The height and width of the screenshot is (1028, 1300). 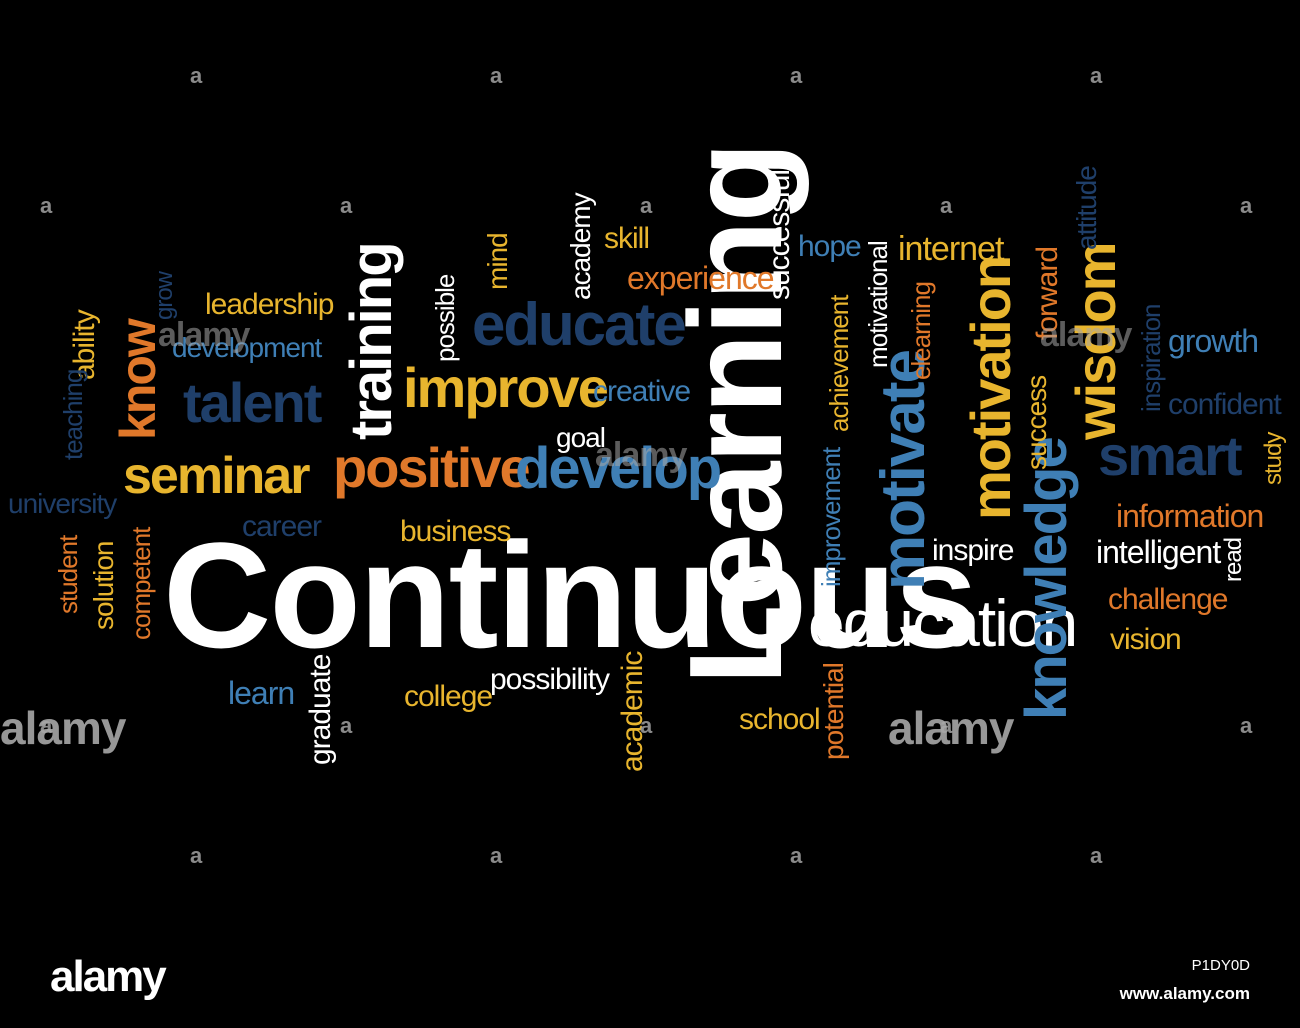 I want to click on cloud-word: improvement, so click(x=831, y=517).